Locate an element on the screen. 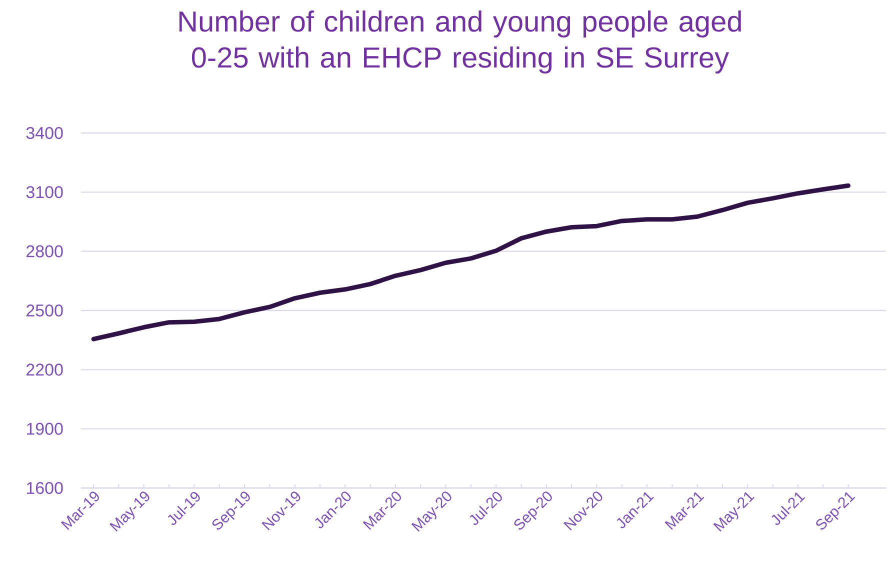  y-tick-label: 3100 is located at coordinates (44, 192).